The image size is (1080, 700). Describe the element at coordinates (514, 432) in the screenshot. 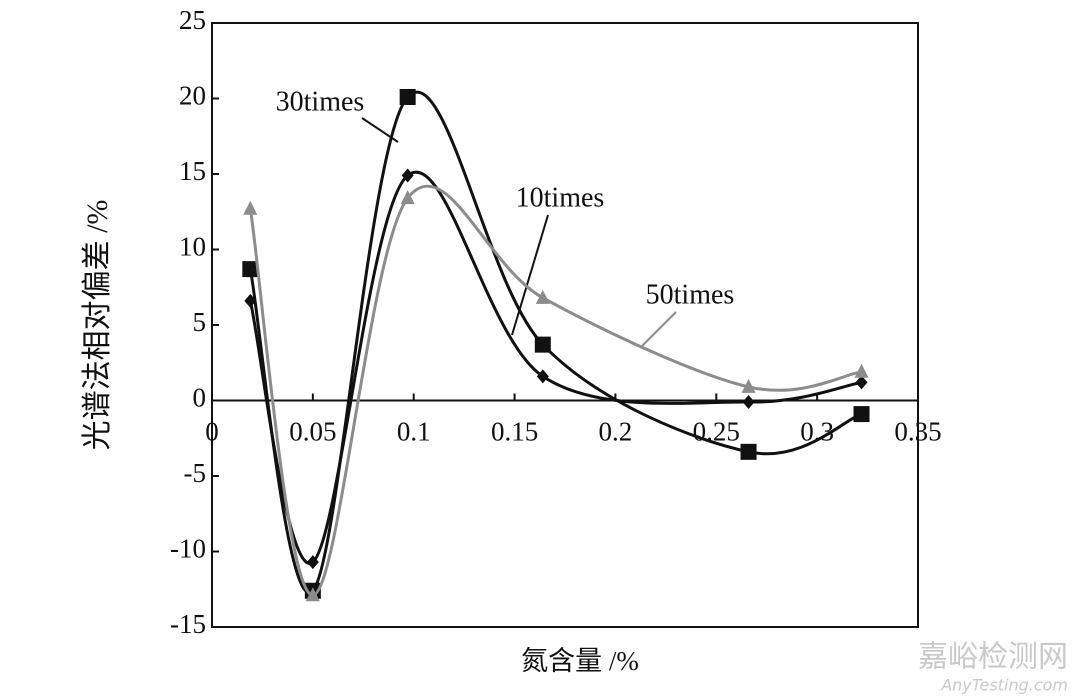

I see `x-tick-label: 0.15` at that location.